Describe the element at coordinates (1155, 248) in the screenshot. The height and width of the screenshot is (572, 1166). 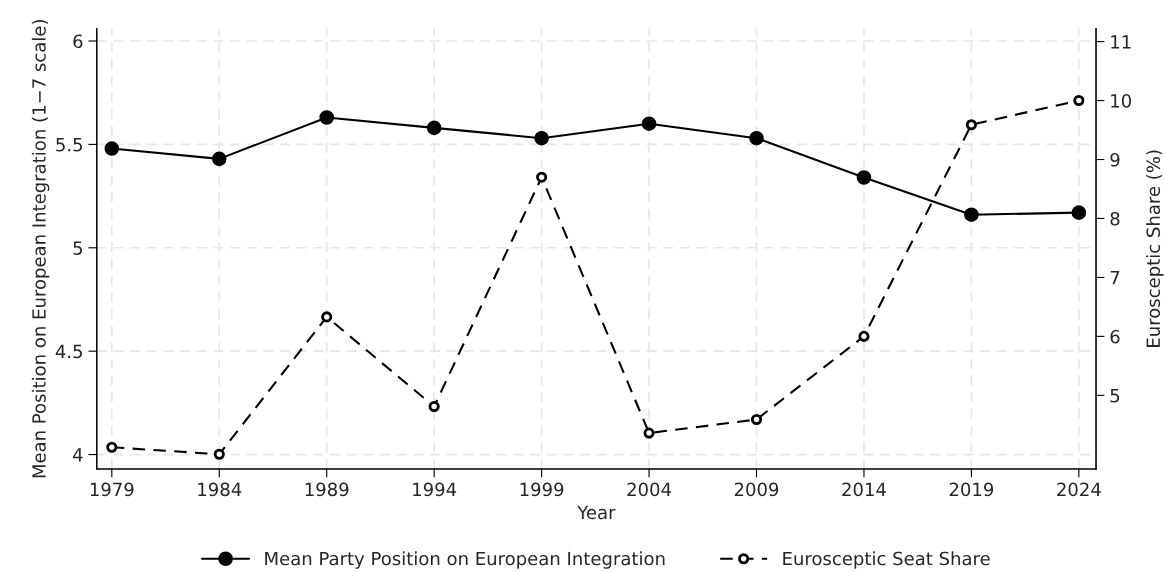
I see `y2-axis-title: Eurosceptic Share (%)` at that location.